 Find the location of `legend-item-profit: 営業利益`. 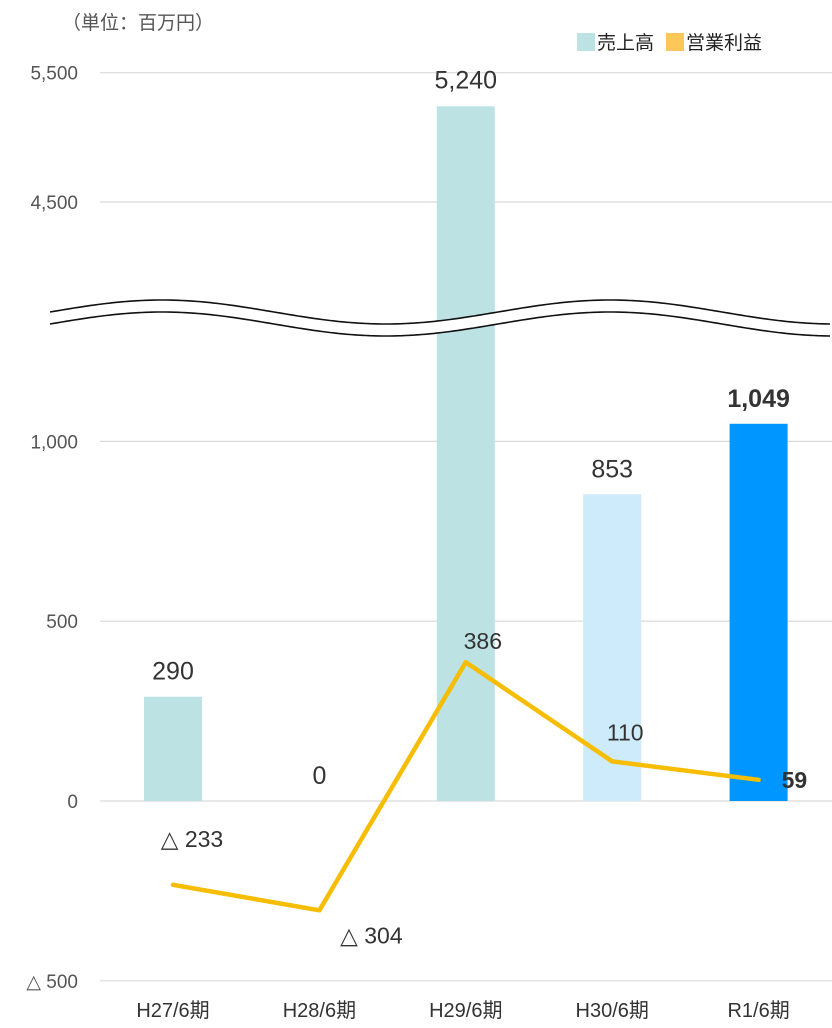

legend-item-profit: 営業利益 is located at coordinates (714, 41).